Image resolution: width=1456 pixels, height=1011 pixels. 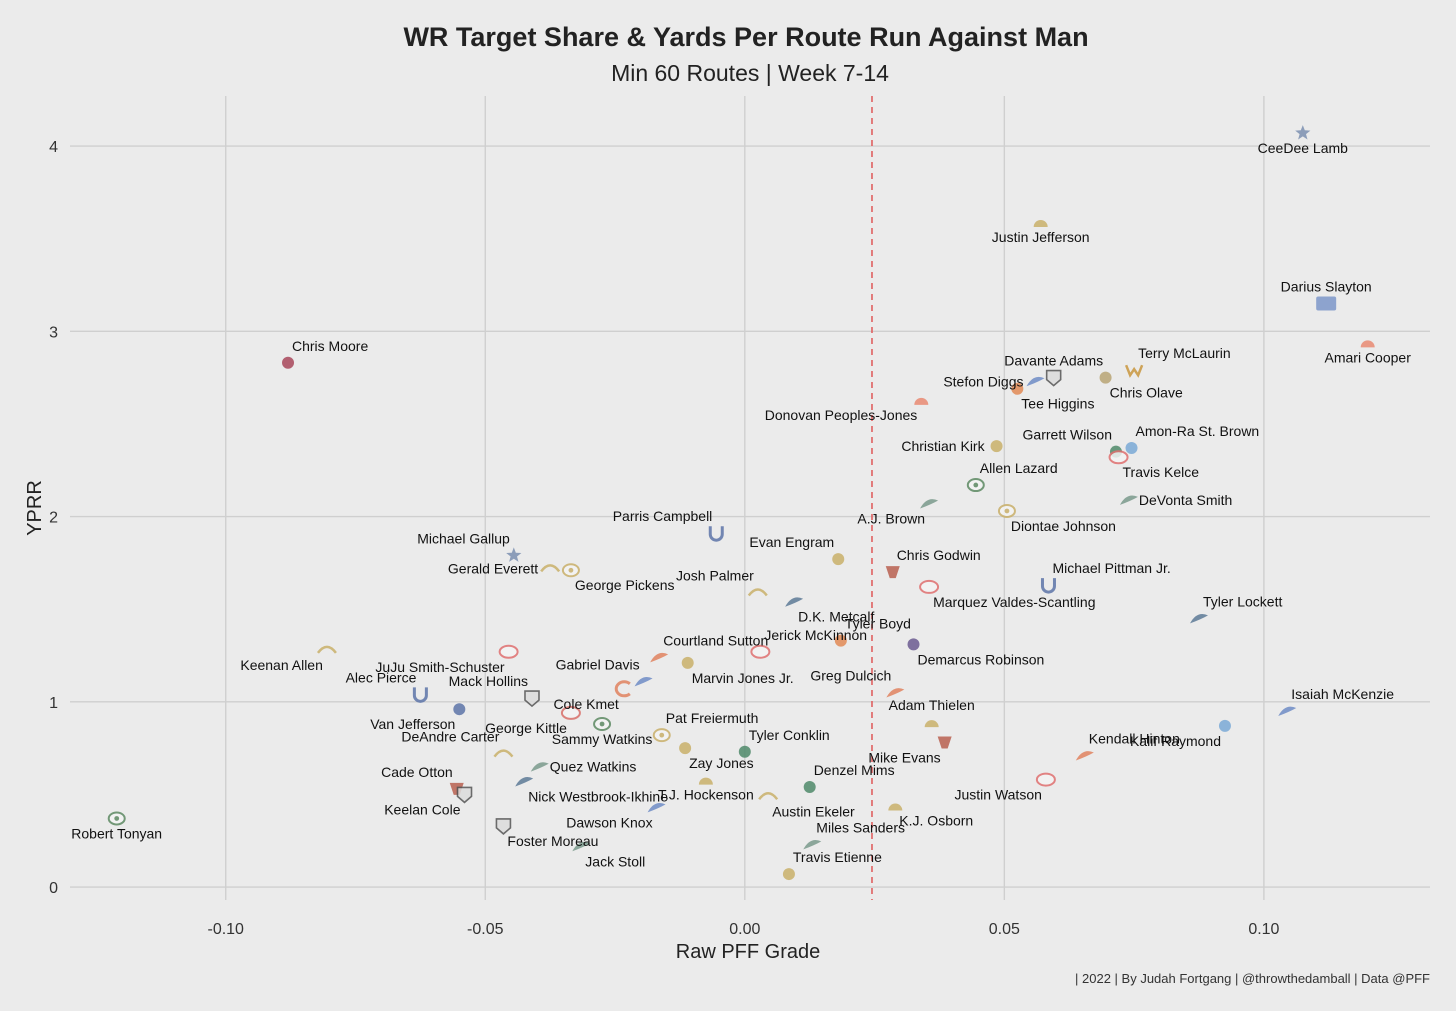 I want to click on point-label: Zay Jones, so click(x=721, y=763).